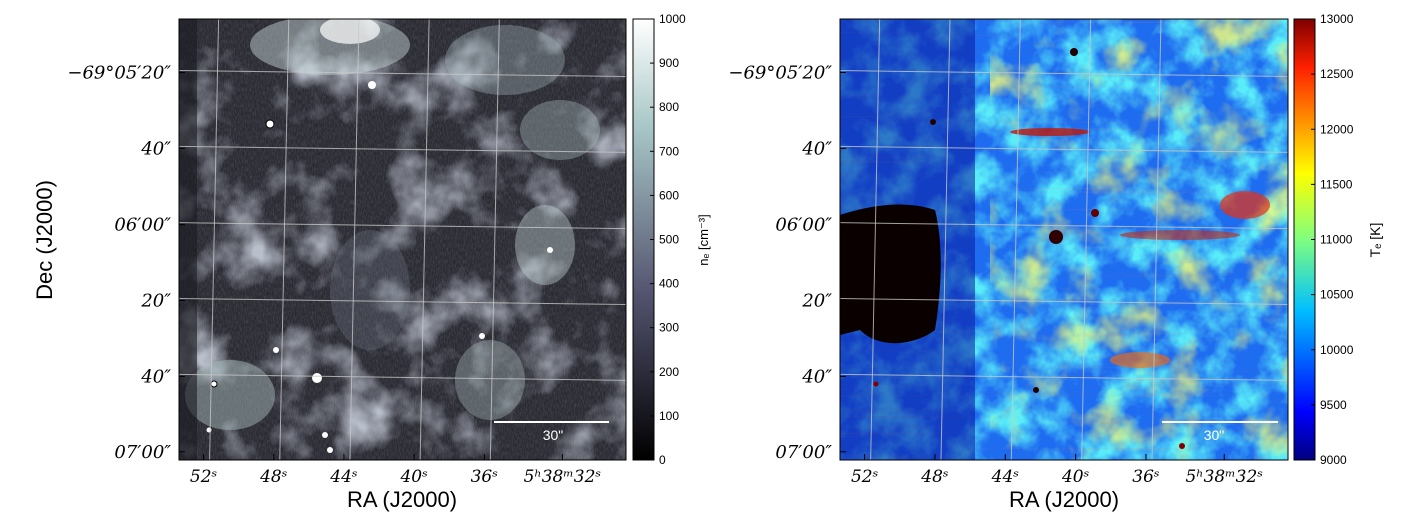 The image size is (1407, 518). I want to click on colorbar-tick-label: 1000, so click(672, 19).